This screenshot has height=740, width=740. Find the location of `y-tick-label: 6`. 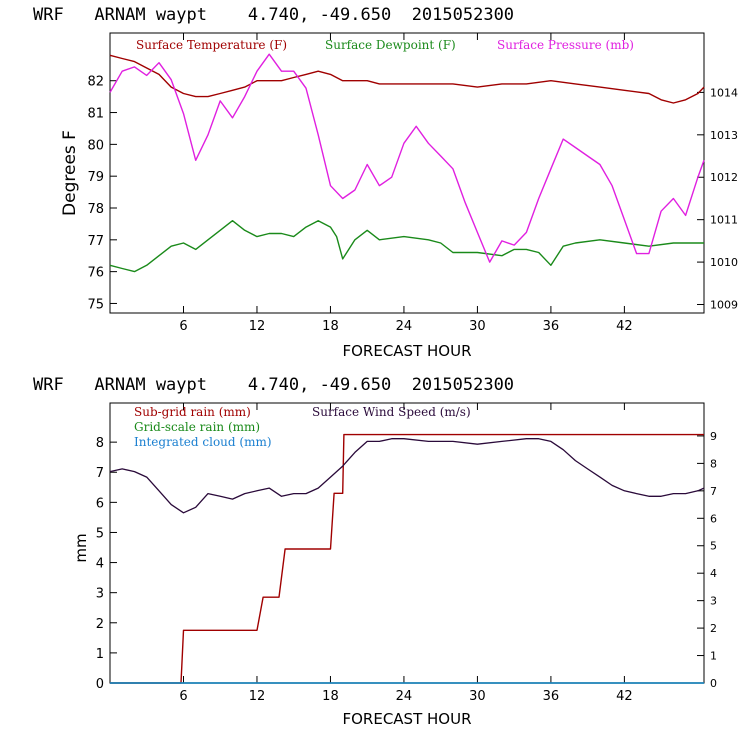

y-tick-label: 6 is located at coordinates (100, 503).